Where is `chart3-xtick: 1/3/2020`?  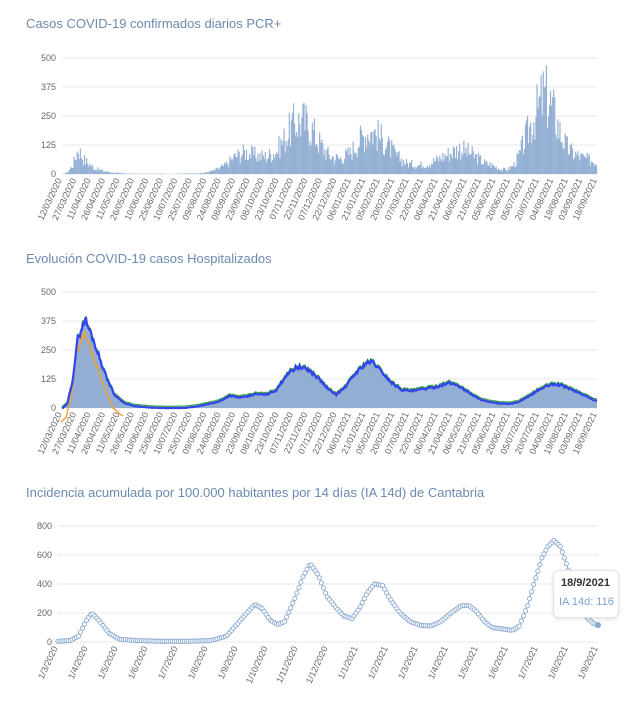 chart3-xtick: 1/3/2020 is located at coordinates (48, 663).